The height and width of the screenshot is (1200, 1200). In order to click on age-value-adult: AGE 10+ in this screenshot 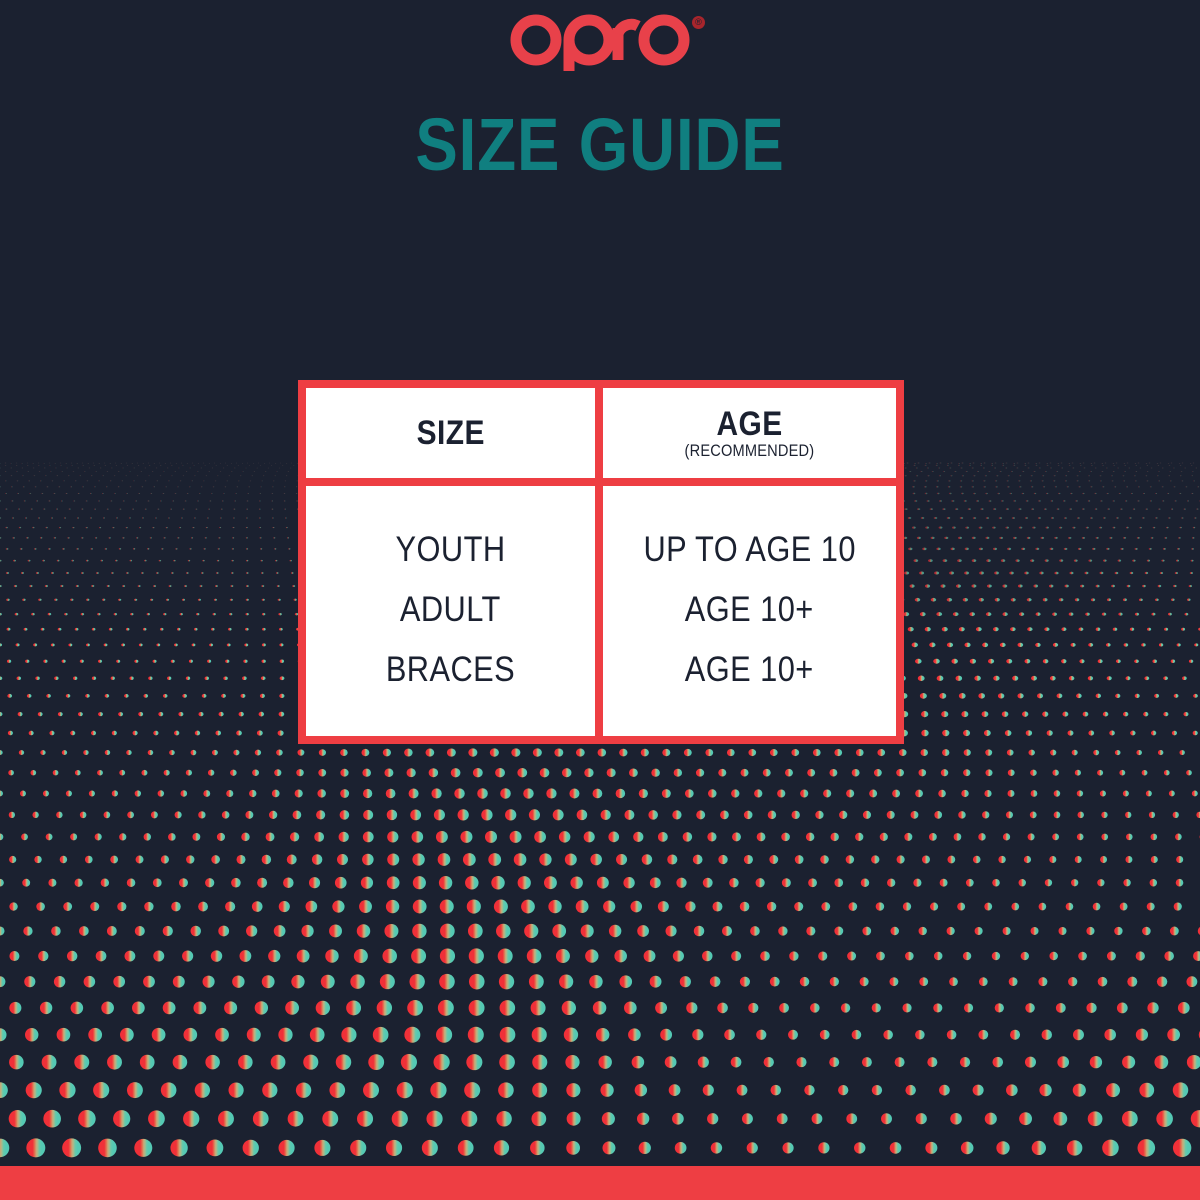, I will do `click(749, 609)`.